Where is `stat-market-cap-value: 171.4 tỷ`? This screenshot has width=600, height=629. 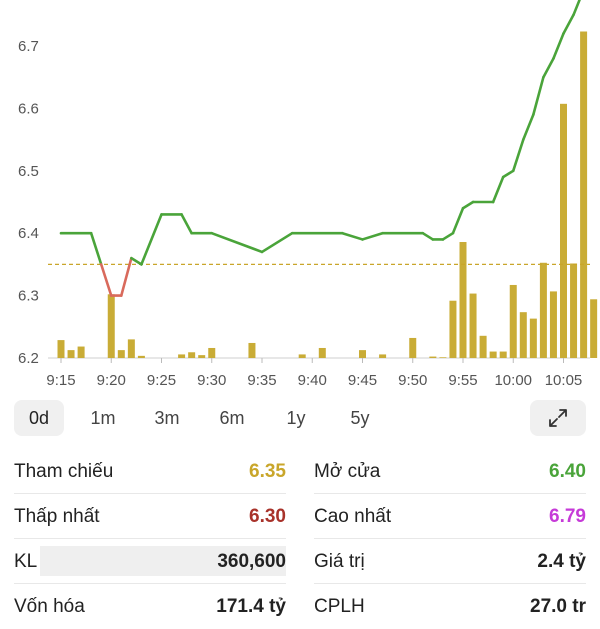
stat-market-cap-value: 171.4 tỷ is located at coordinates (251, 606).